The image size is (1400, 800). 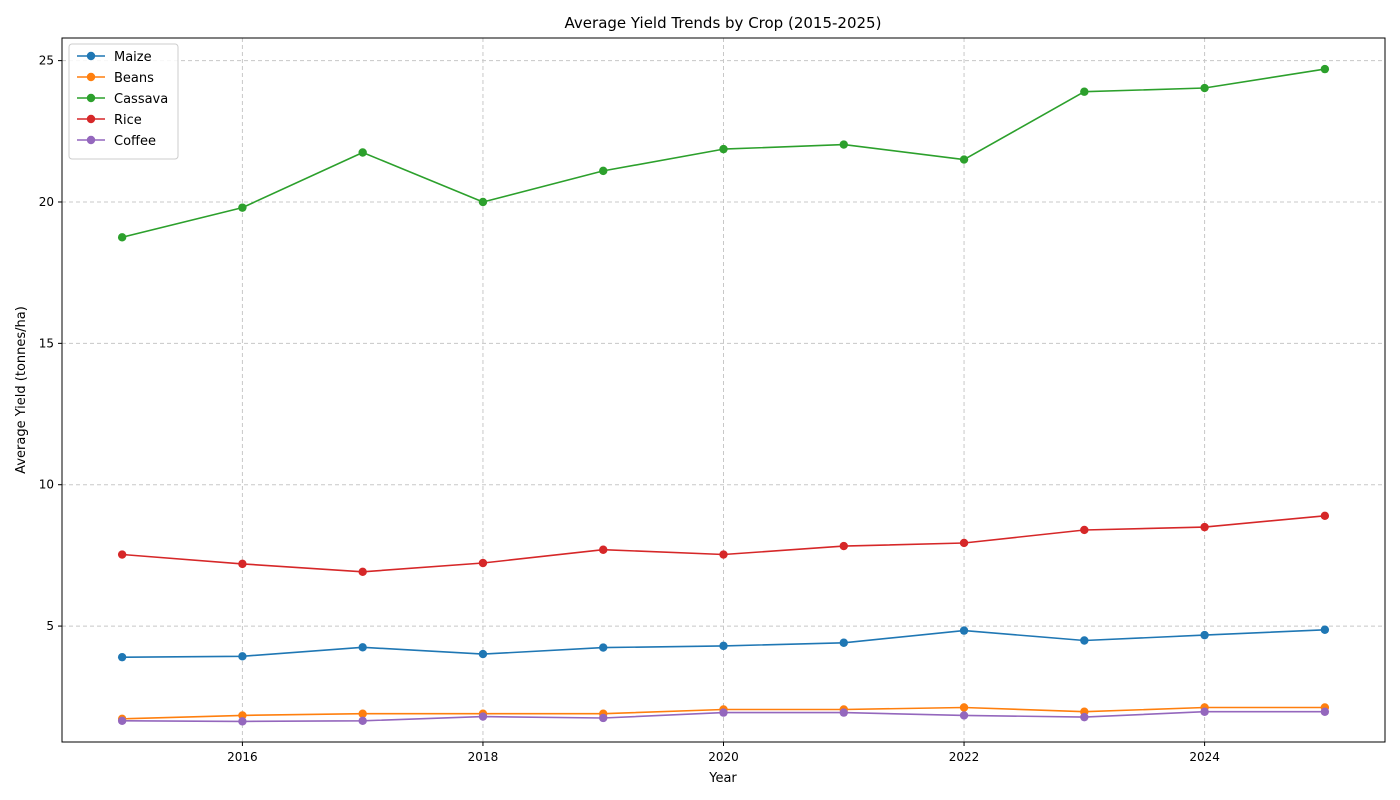 I want to click on legend-marker-coffee, so click(x=91, y=140).